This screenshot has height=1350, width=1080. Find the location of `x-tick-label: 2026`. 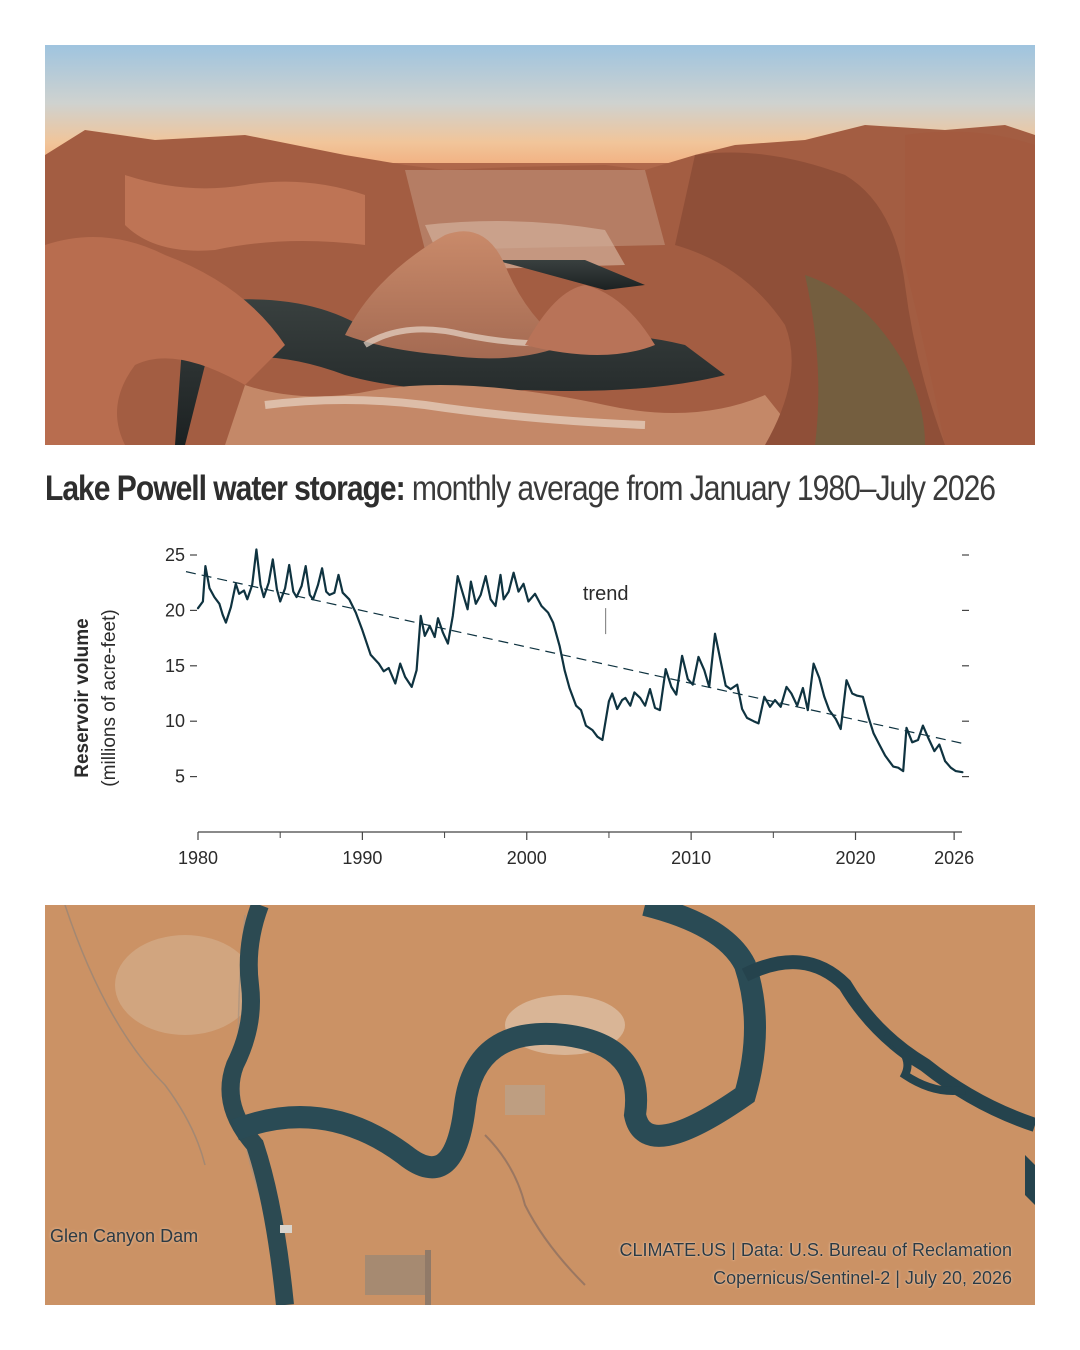

x-tick-label: 2026 is located at coordinates (954, 858).